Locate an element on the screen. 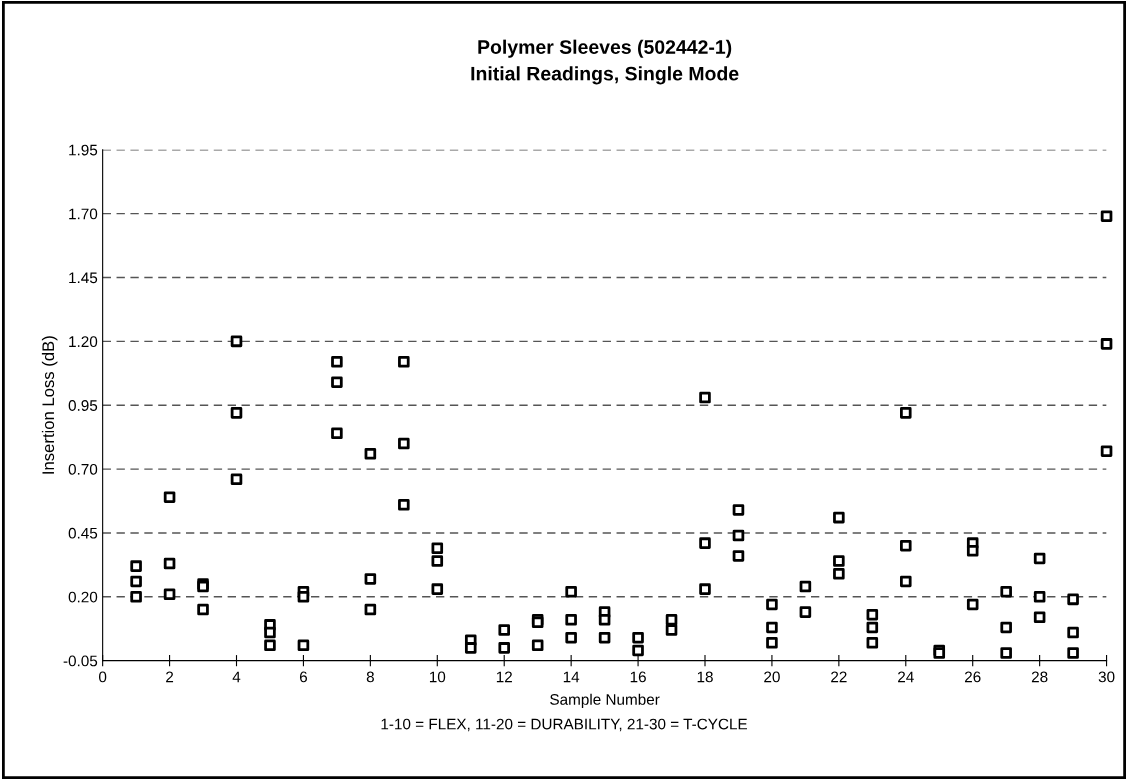  y-tick-label: 1.20 is located at coordinates (83, 342).